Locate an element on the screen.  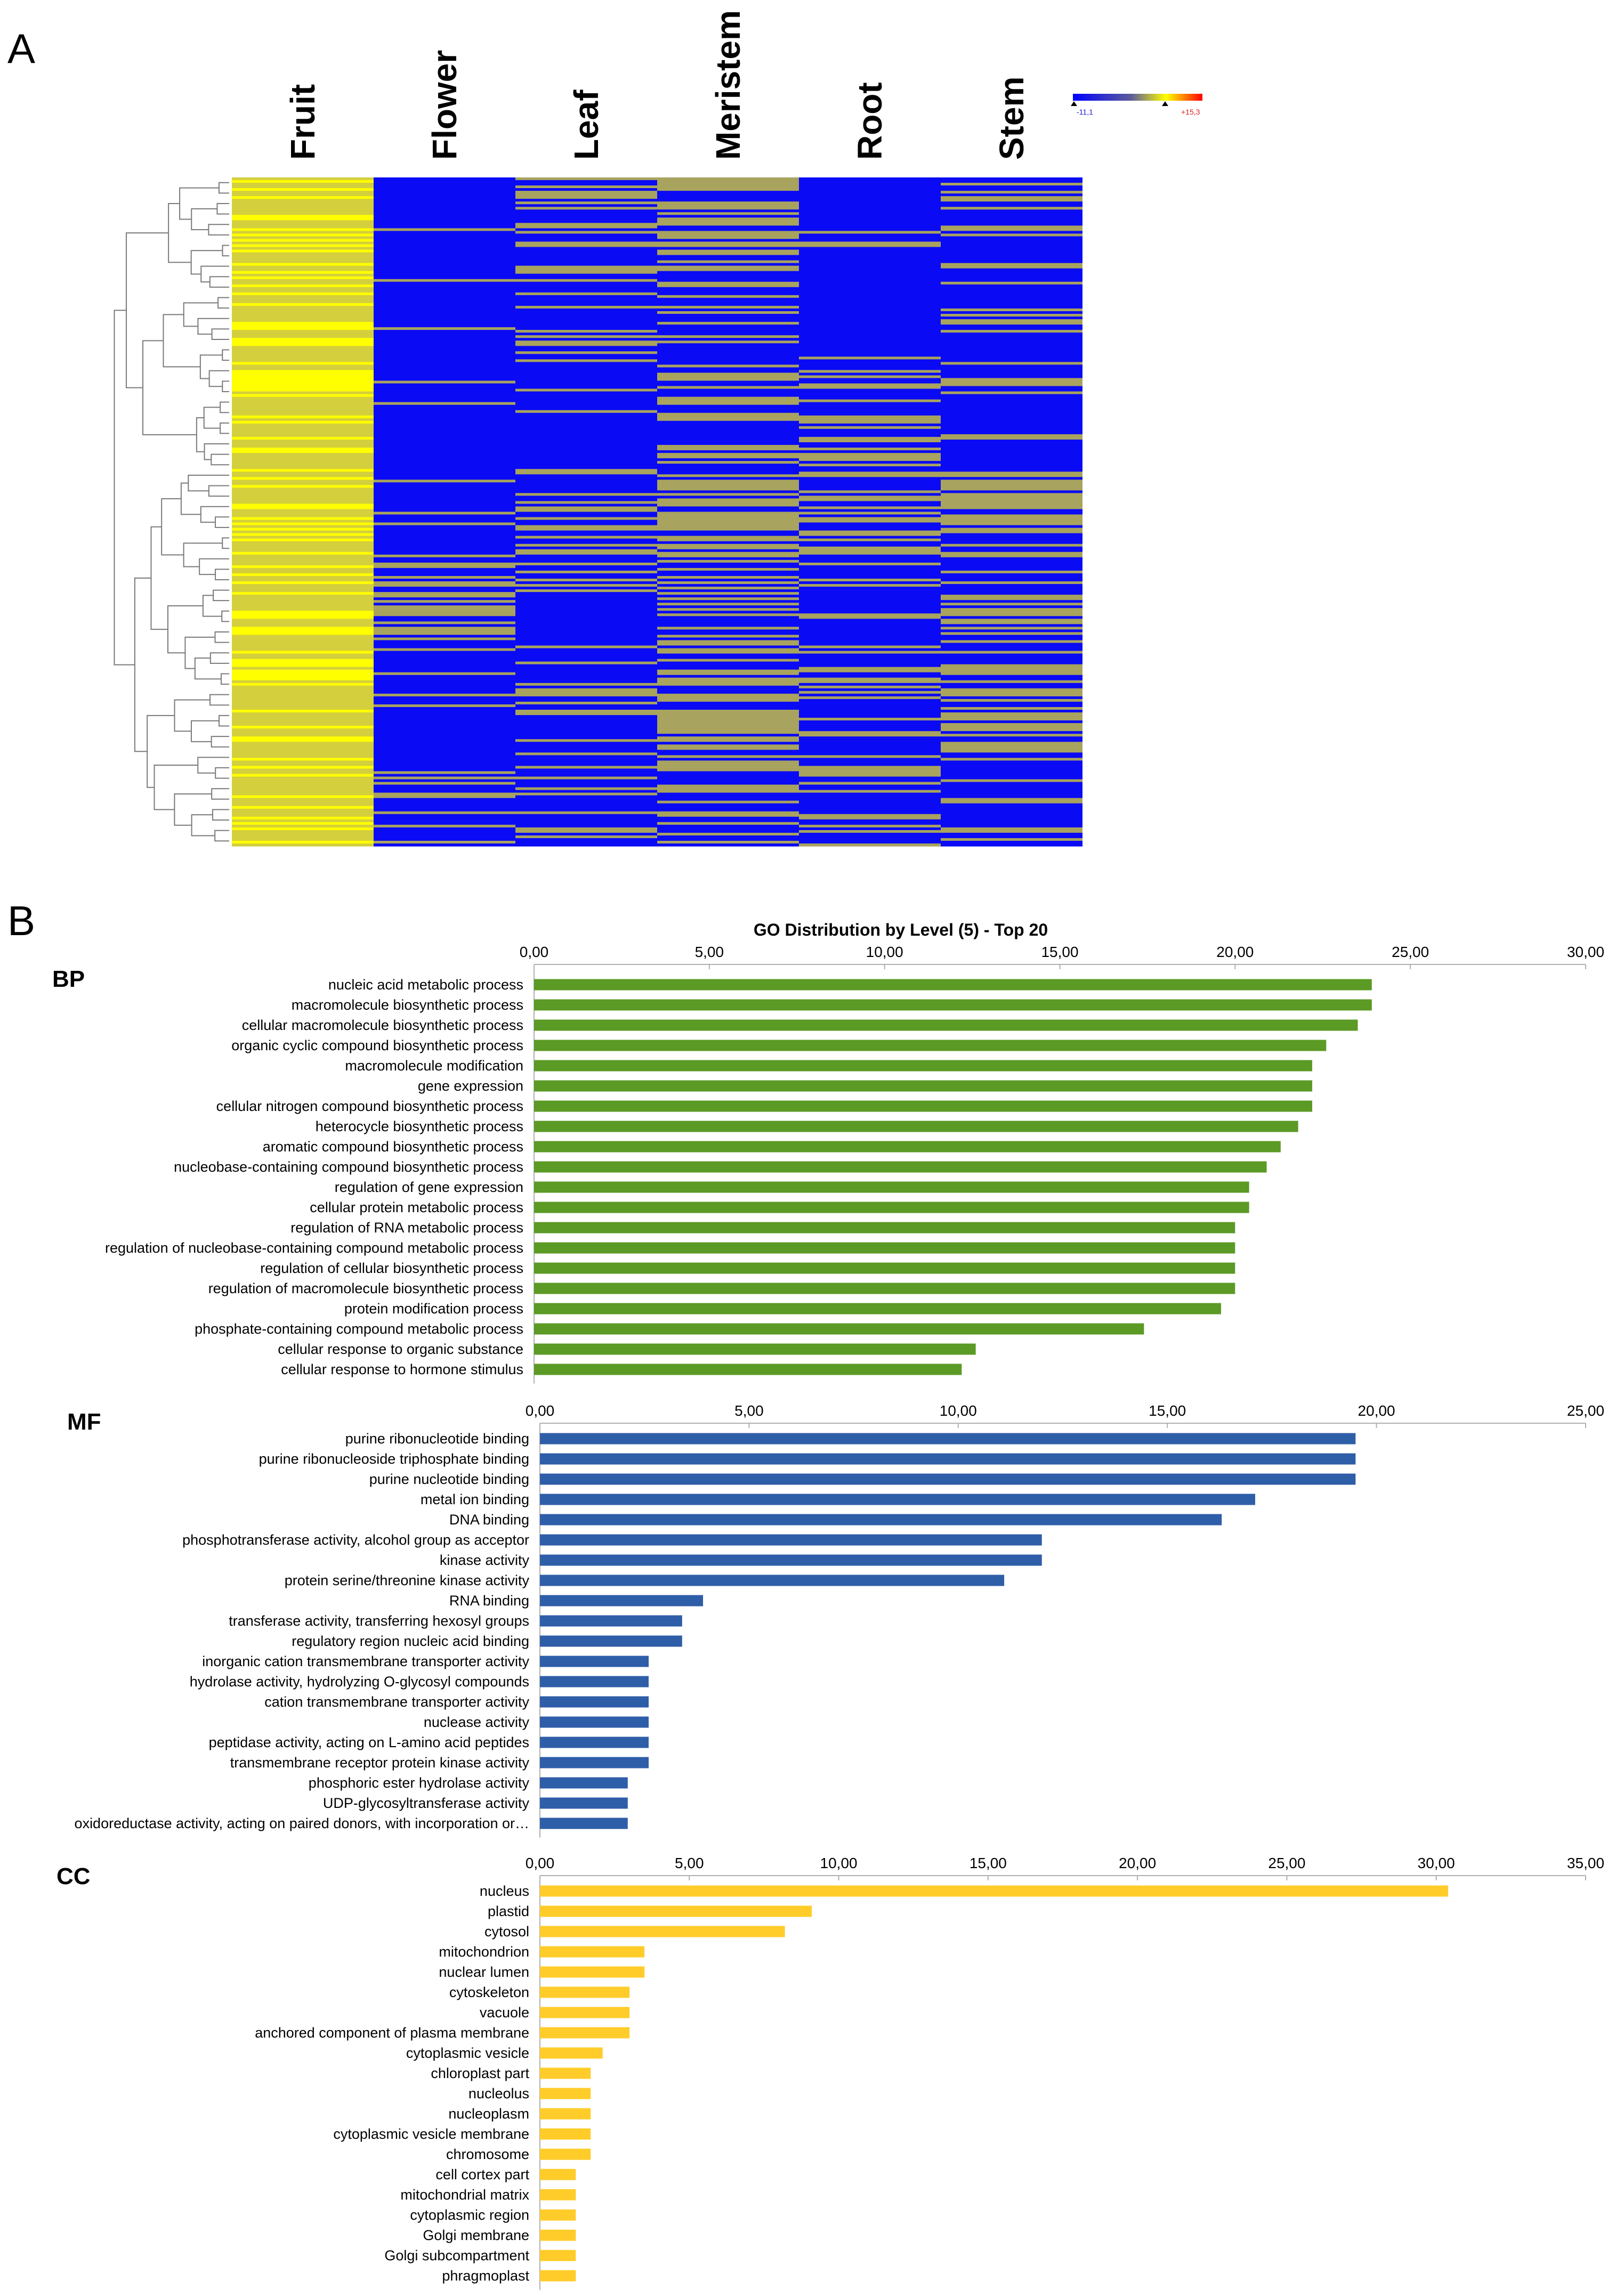
bp-category-label: macromolecule biosynthetic process is located at coordinates (407, 1005).